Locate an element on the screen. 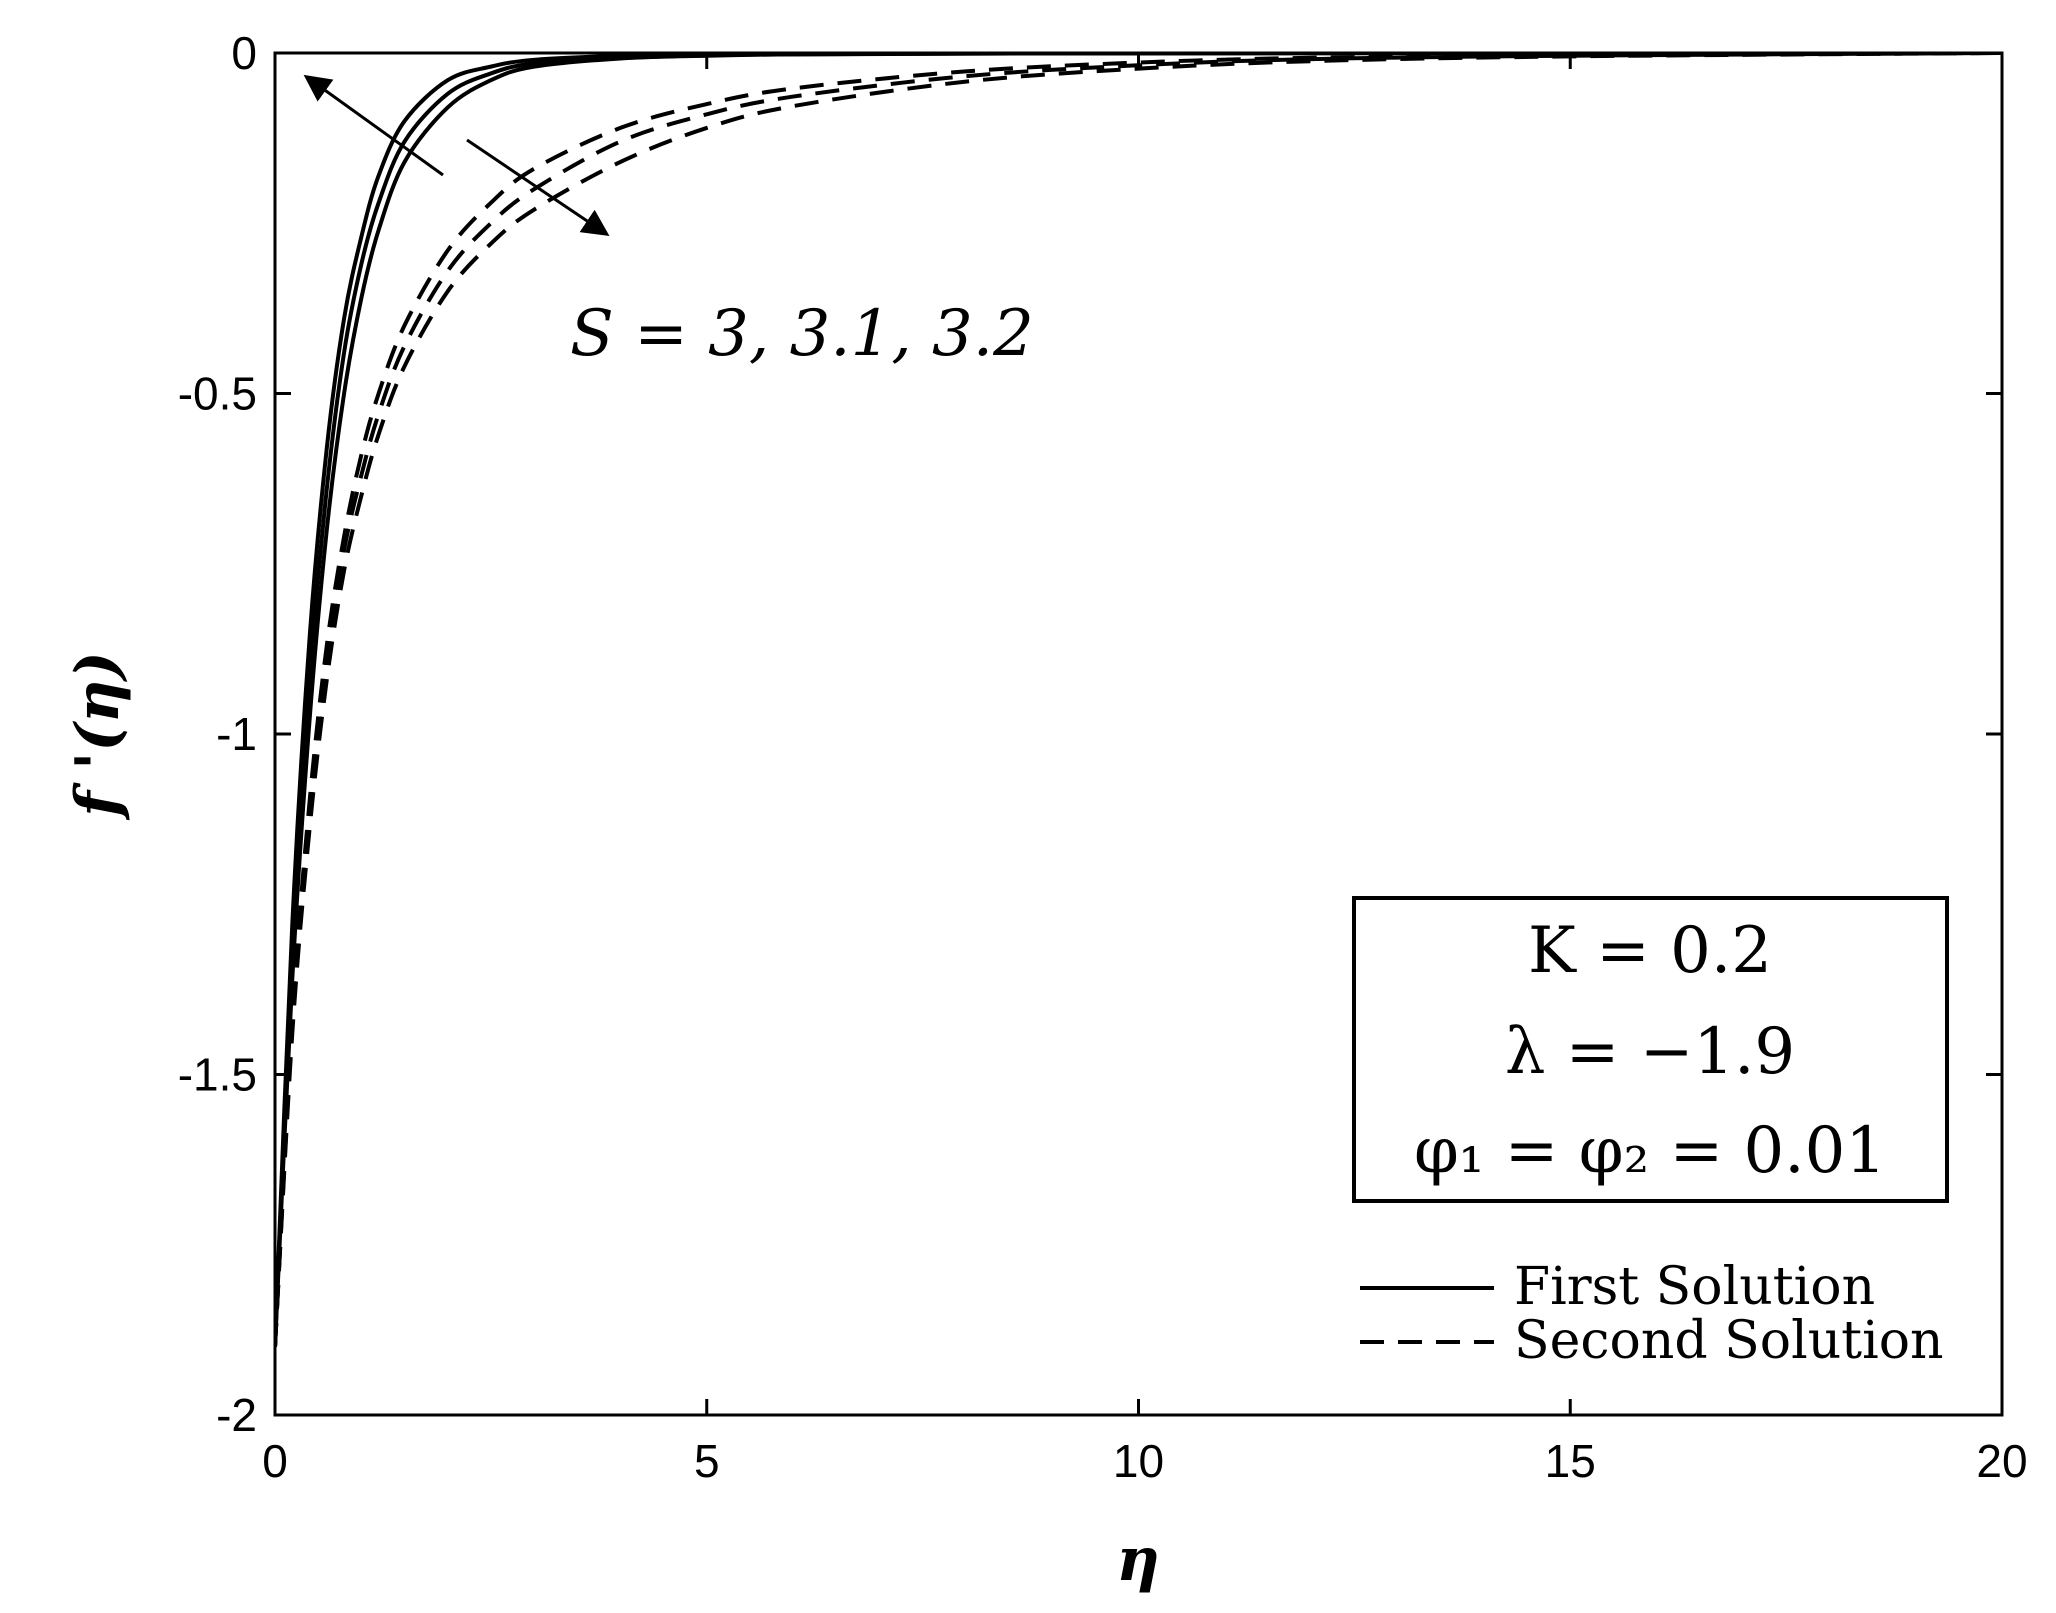  legend-label-second: Second Solution is located at coordinates (1729, 1341).